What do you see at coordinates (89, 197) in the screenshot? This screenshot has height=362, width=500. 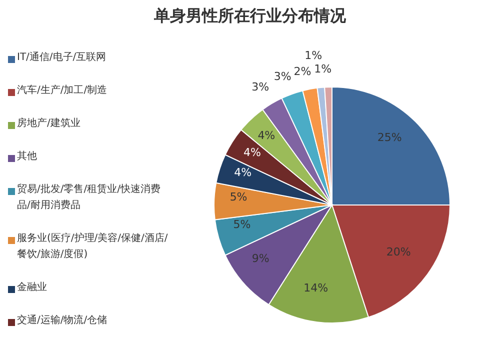 I see `legend-label: 贸易/批发/零售/租赁业/快速消费品/耐用消费品` at bounding box center [89, 197].